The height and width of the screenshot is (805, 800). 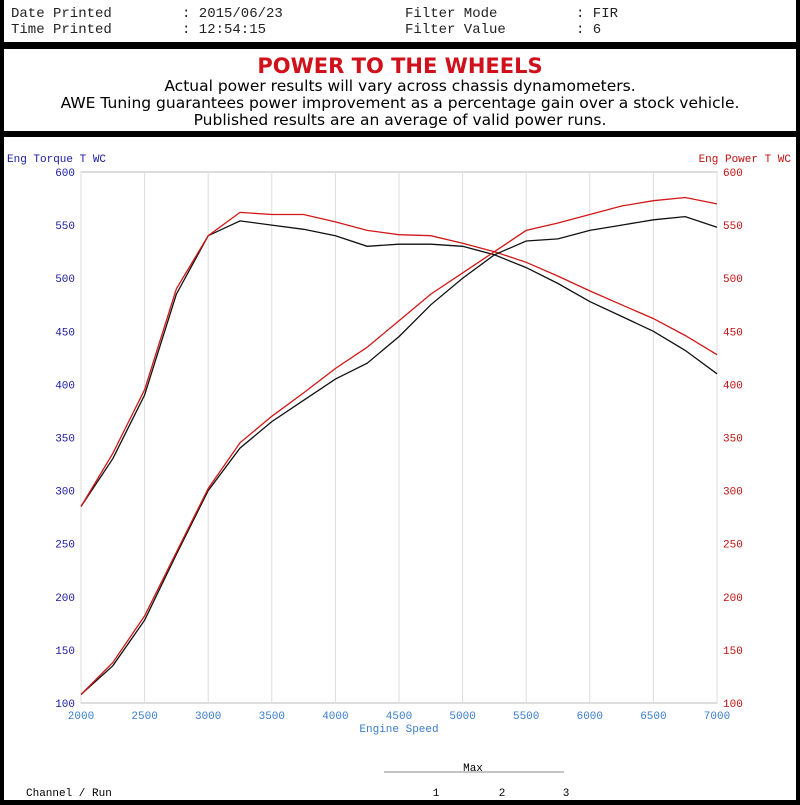 What do you see at coordinates (399, 717) in the screenshot?
I see `x-tick-label: 4500` at bounding box center [399, 717].